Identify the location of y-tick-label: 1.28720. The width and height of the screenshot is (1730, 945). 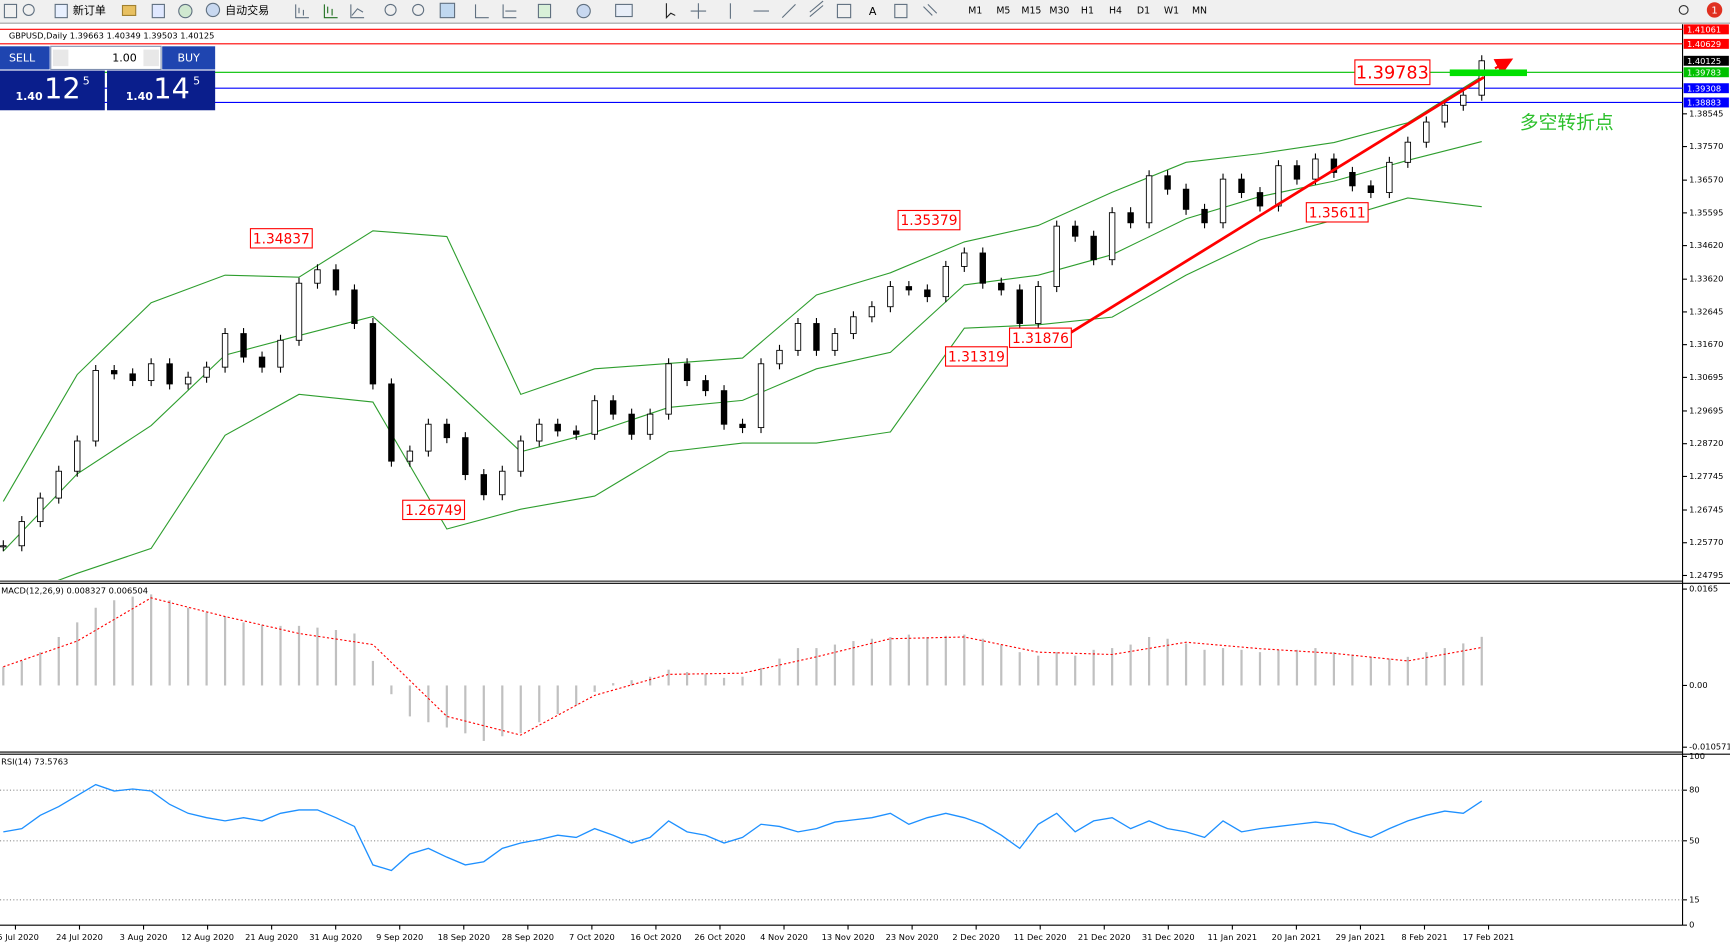
(1706, 443).